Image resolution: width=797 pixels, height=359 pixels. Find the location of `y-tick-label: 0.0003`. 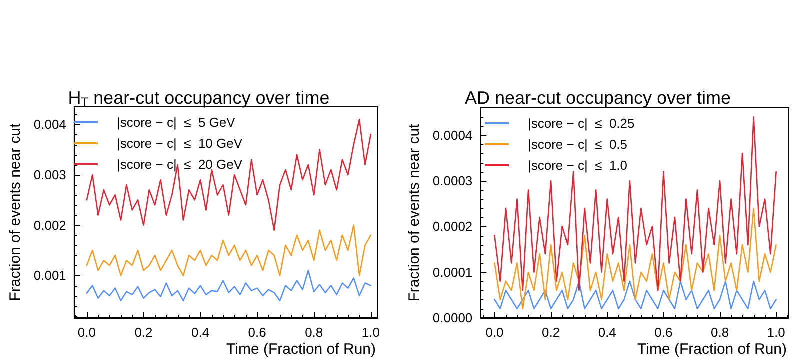

y-tick-label: 0.0003 is located at coordinates (452, 181).